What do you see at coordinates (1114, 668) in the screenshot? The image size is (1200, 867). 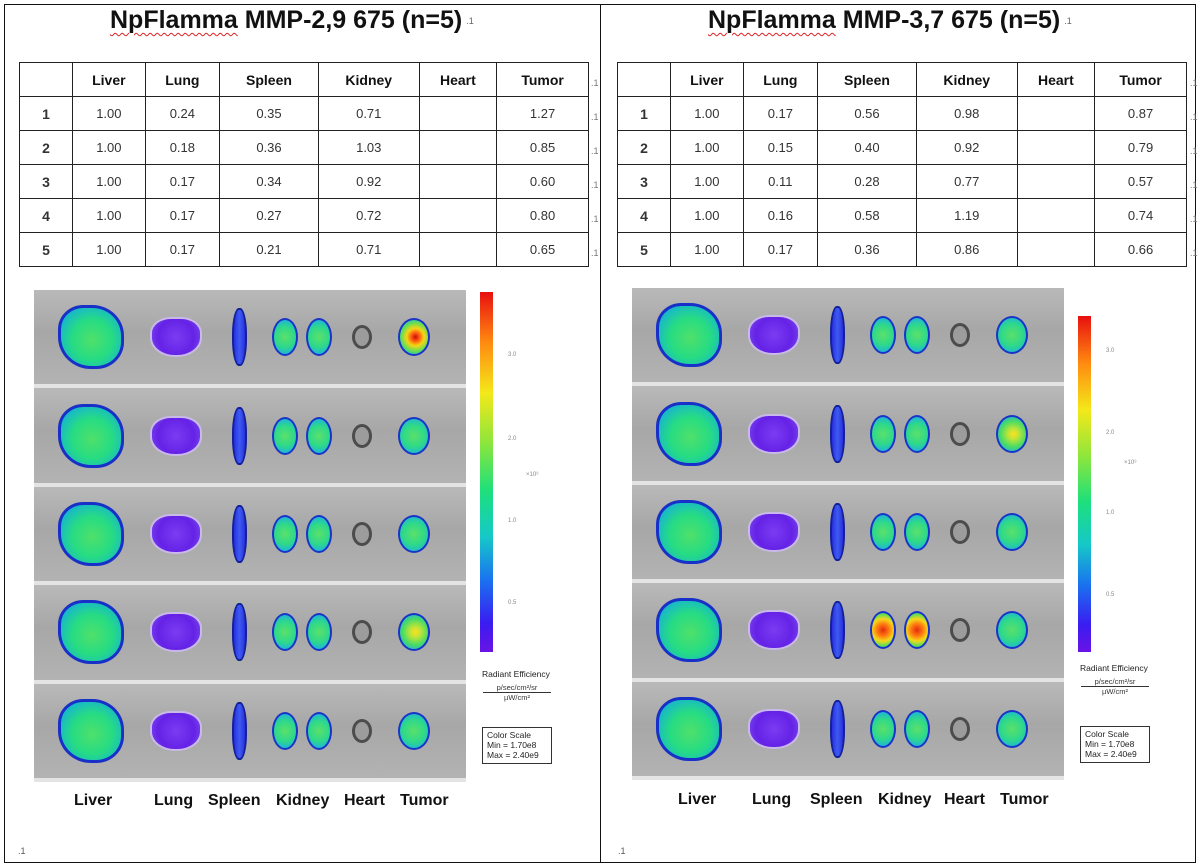 I see `radiant-efficiency-label: Radiant Efficiency` at bounding box center [1114, 668].